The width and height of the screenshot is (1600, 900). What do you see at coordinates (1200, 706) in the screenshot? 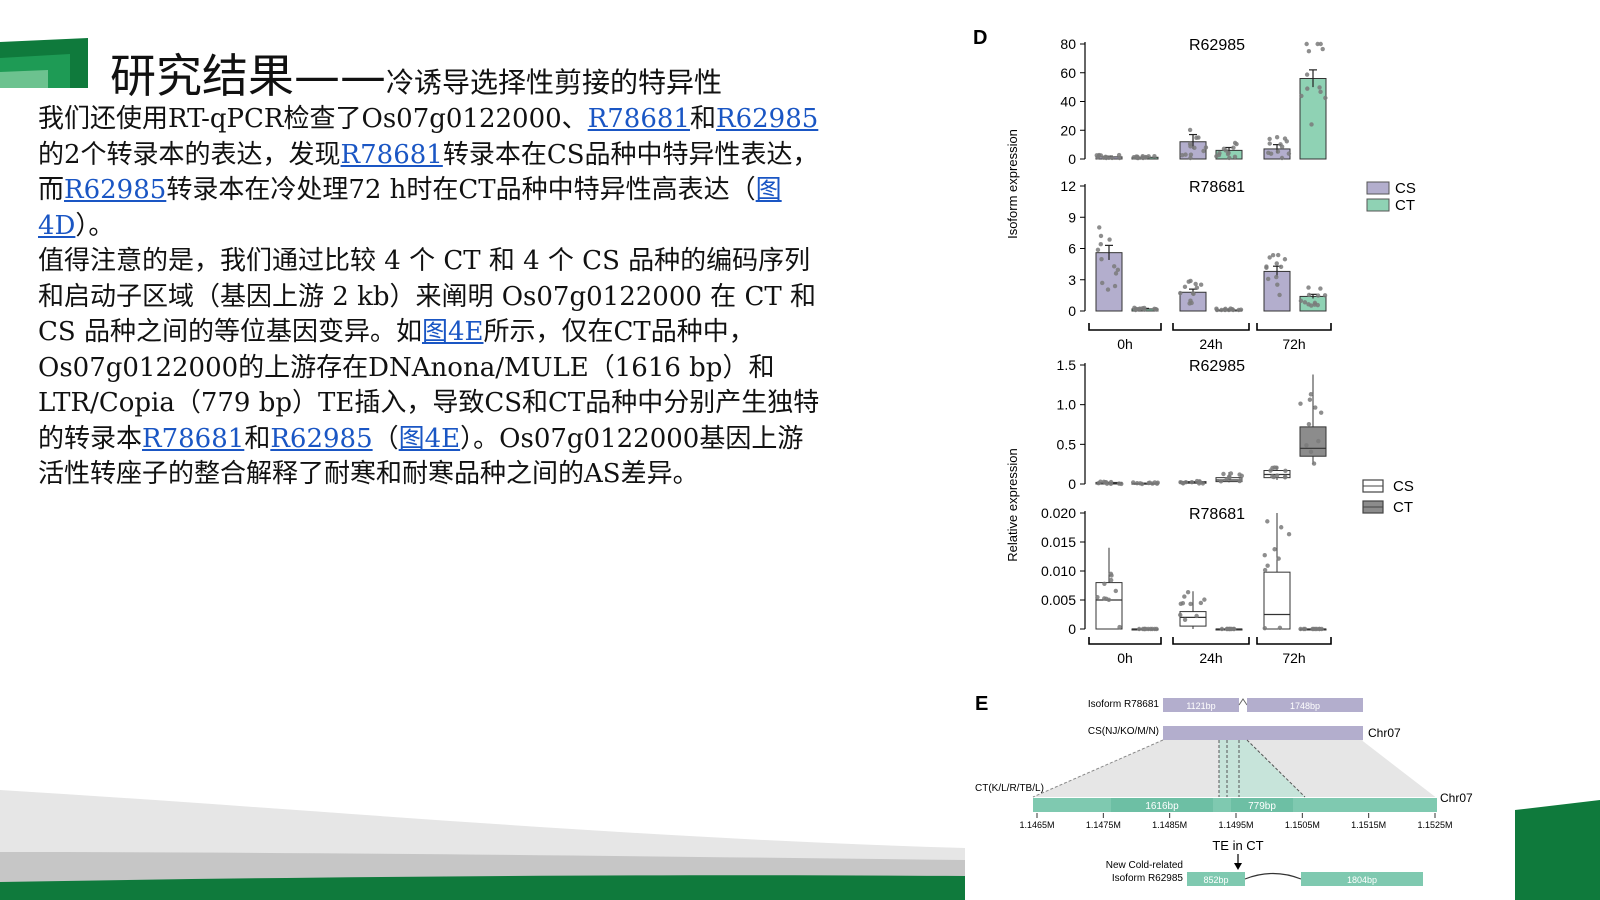
I see `exon-1121bp-label: 1121bp` at bounding box center [1200, 706].